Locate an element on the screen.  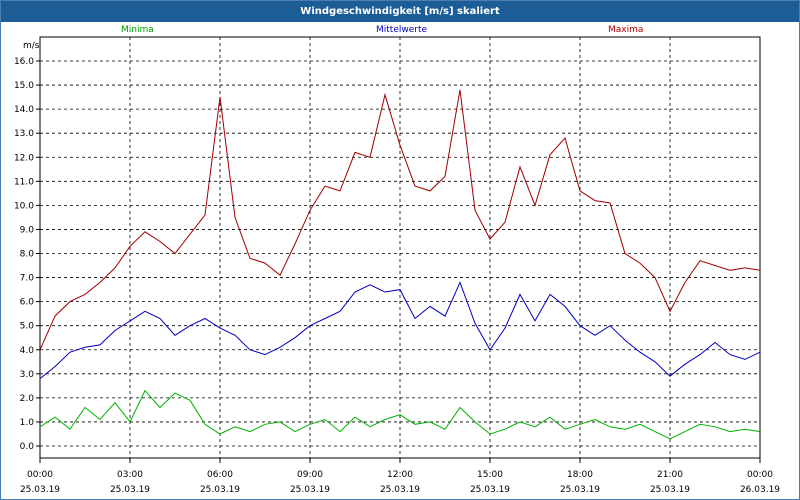
x-tick-date: 26.03.19 is located at coordinates (760, 490).